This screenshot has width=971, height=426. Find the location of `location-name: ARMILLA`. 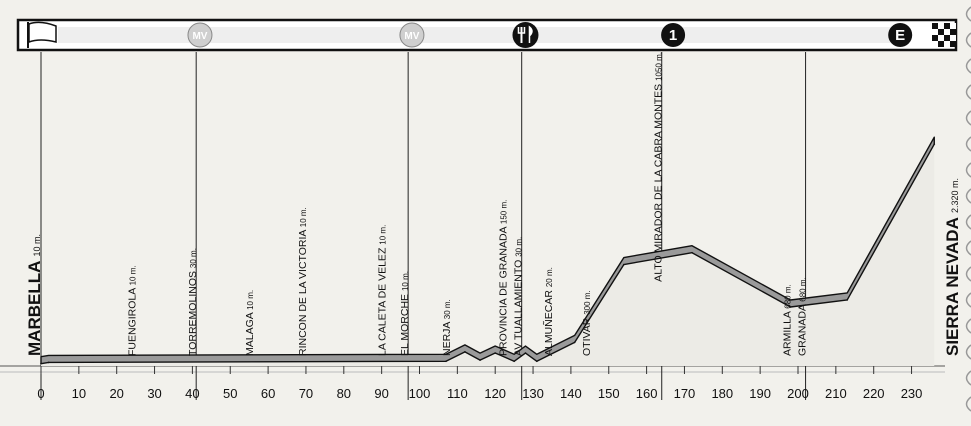

location-name: ARMILLA is located at coordinates (787, 332).